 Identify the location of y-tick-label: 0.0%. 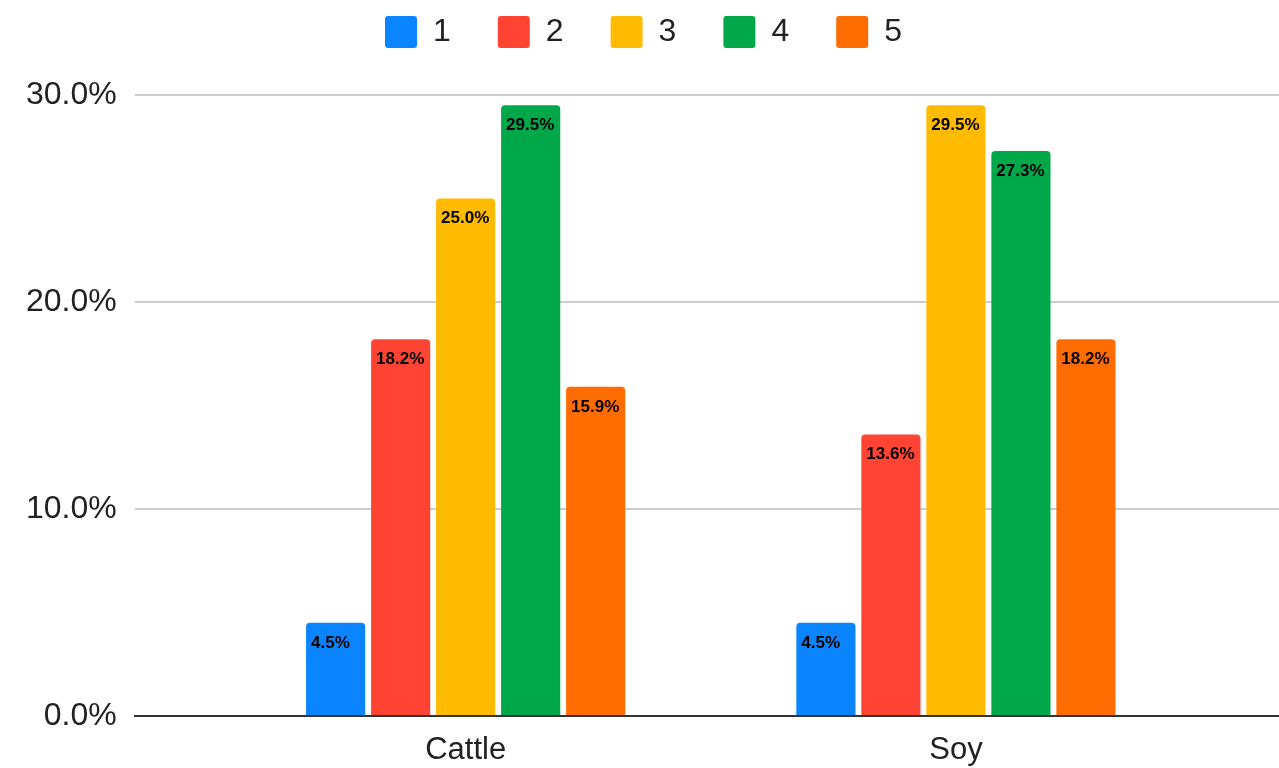
(80, 713).